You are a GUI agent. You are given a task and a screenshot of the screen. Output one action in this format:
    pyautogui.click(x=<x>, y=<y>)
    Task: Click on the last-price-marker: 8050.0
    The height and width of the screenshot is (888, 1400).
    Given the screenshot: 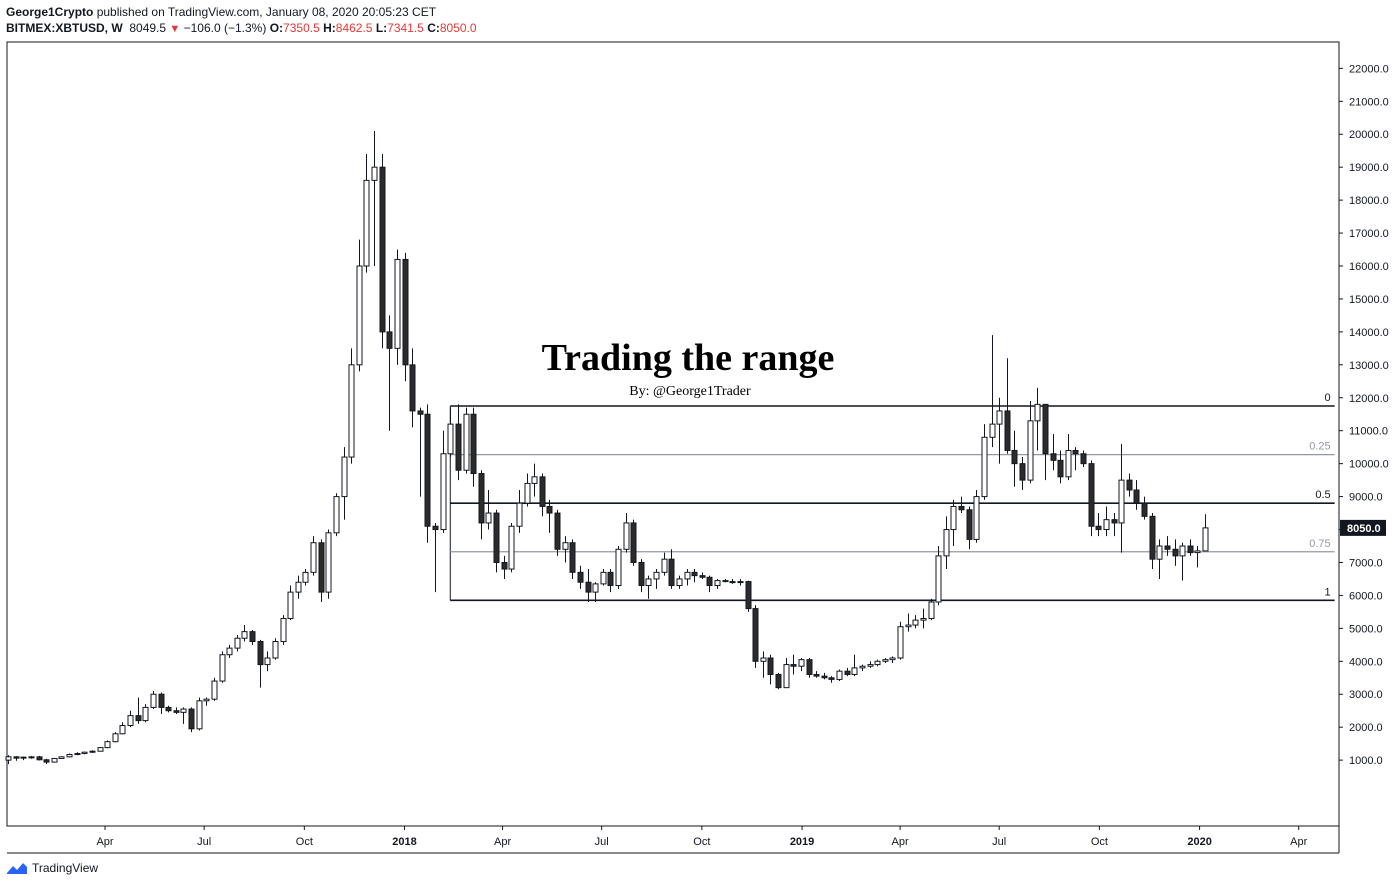 What is the action you would take?
    pyautogui.click(x=1363, y=527)
    